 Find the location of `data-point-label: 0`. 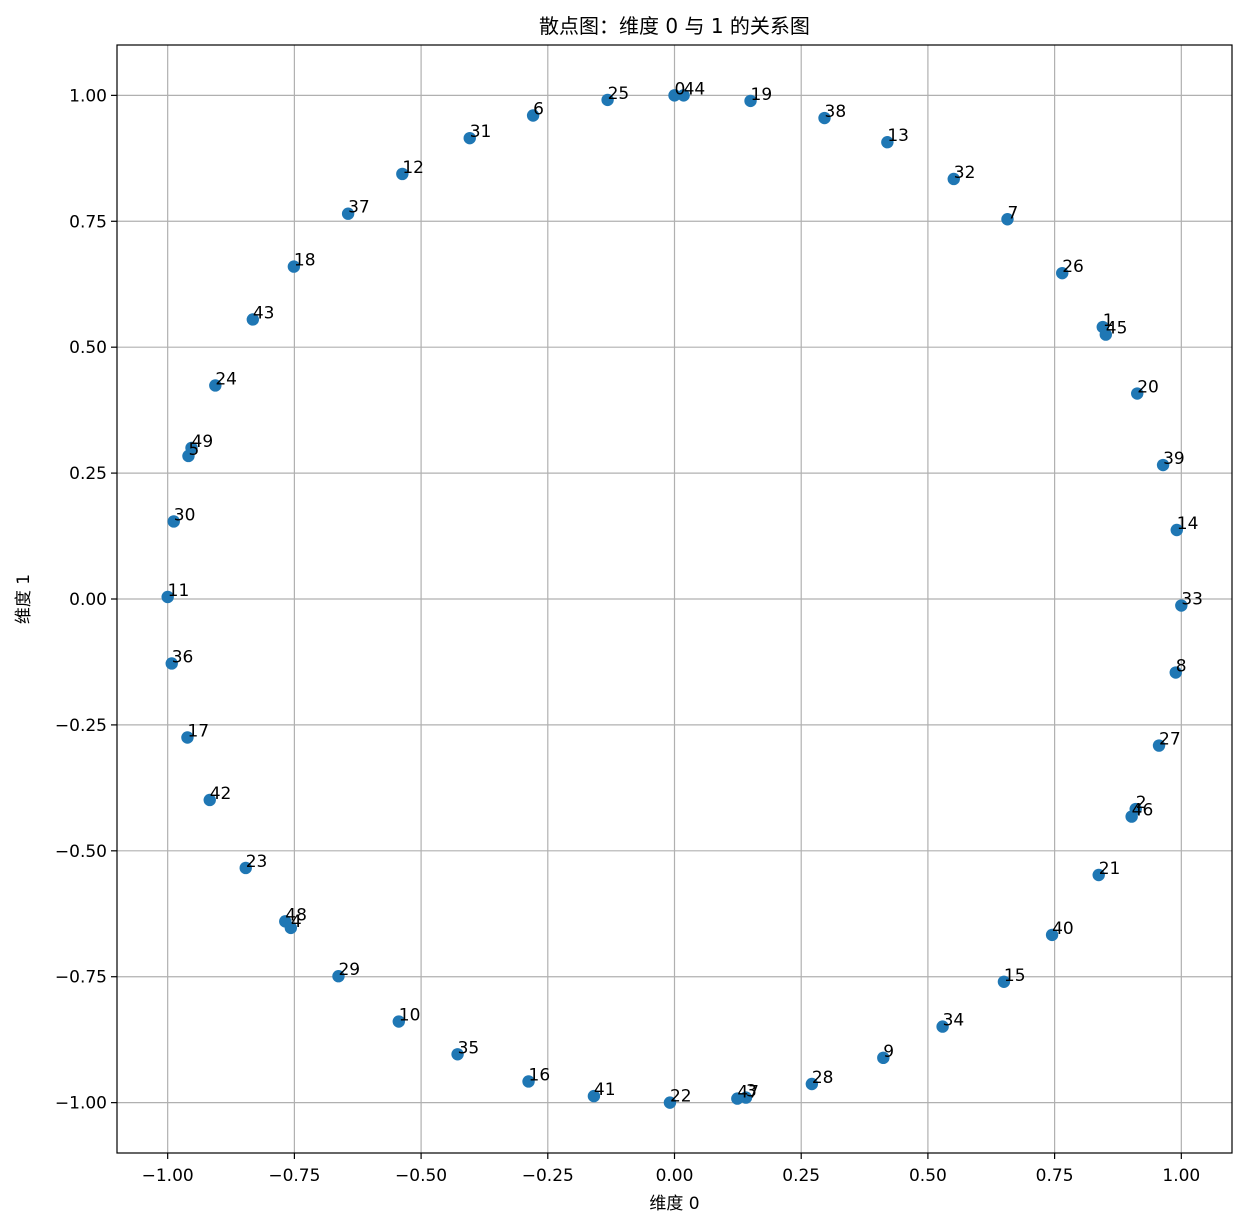

data-point-label: 0 is located at coordinates (680, 89).